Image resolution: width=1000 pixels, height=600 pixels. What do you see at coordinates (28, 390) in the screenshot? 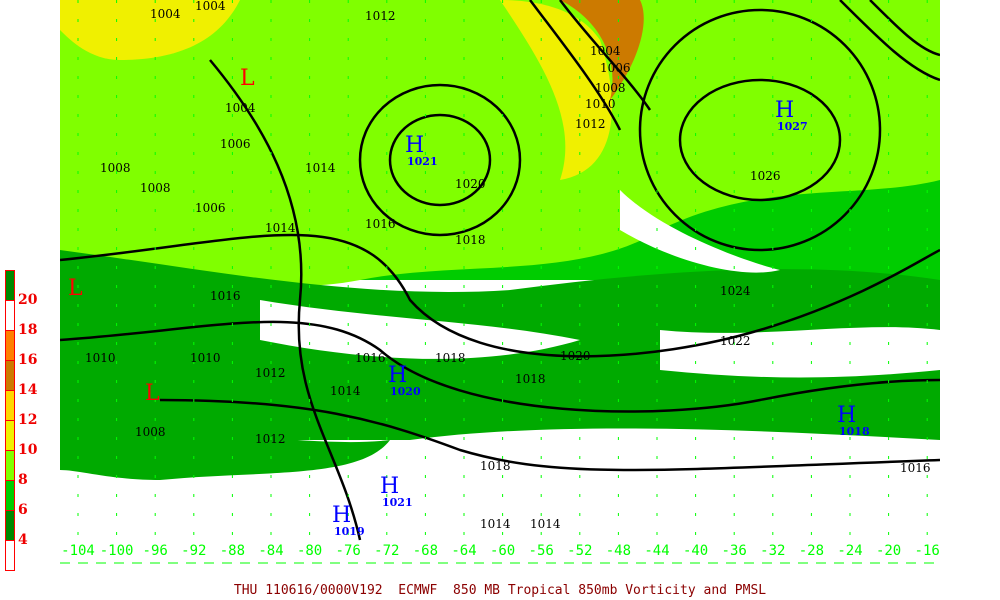
I see `colorbar-label: 14` at bounding box center [28, 390].